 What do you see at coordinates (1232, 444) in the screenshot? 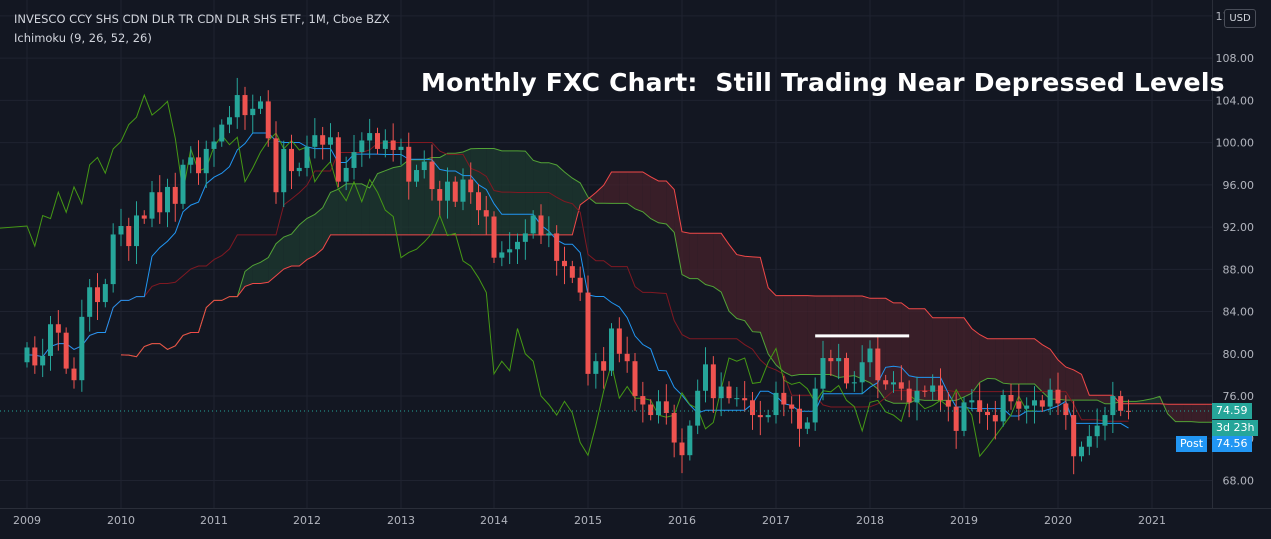
I see `post-market-price-tag: 74.56` at bounding box center [1232, 444].